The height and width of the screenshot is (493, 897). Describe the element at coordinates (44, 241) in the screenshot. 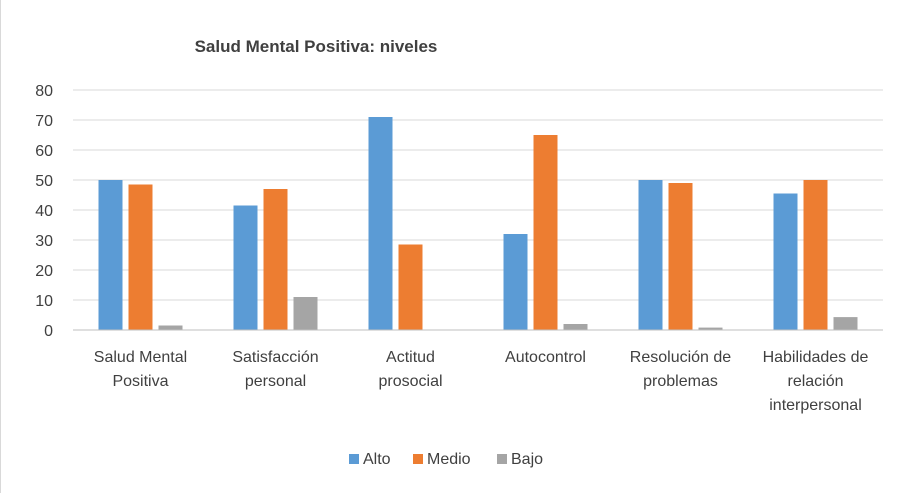

I see `y-tick-label: 30` at that location.